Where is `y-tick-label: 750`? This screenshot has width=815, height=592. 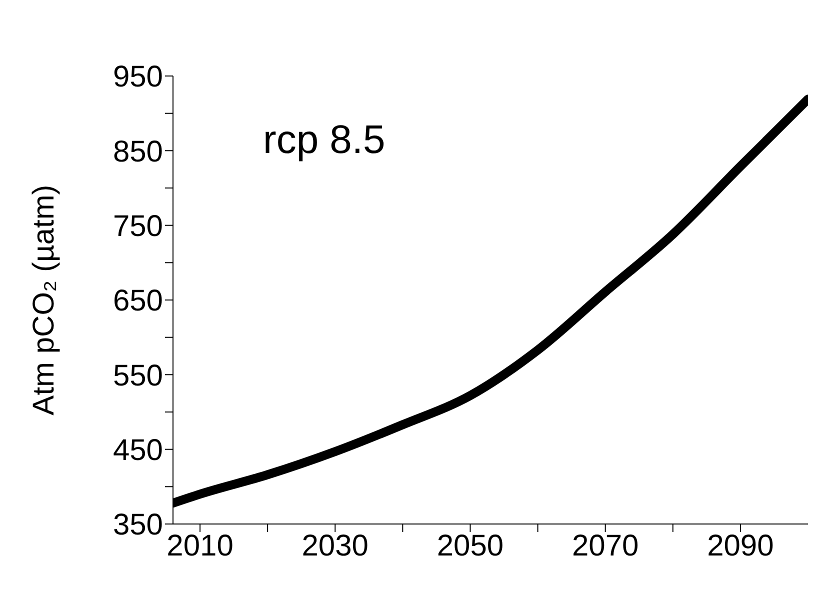 y-tick-label: 750 is located at coordinates (137, 226).